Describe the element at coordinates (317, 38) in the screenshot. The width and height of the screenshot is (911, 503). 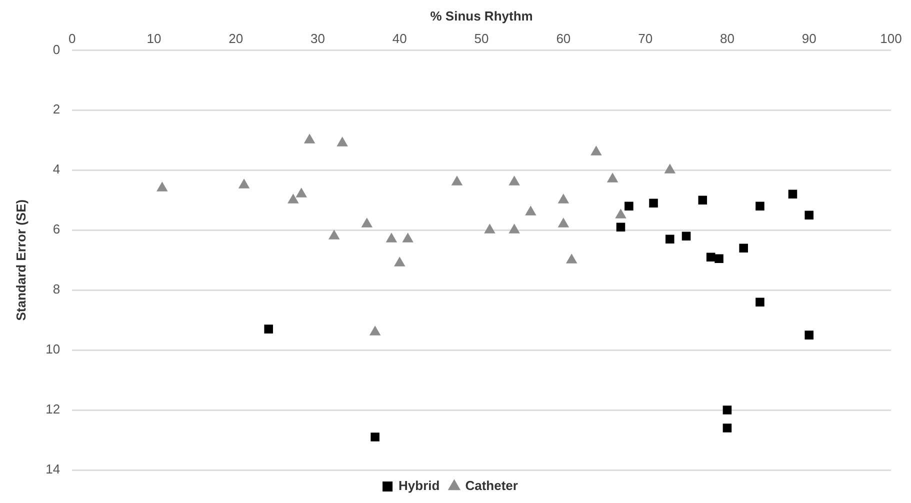
I see `x-tick-label: 30` at that location.